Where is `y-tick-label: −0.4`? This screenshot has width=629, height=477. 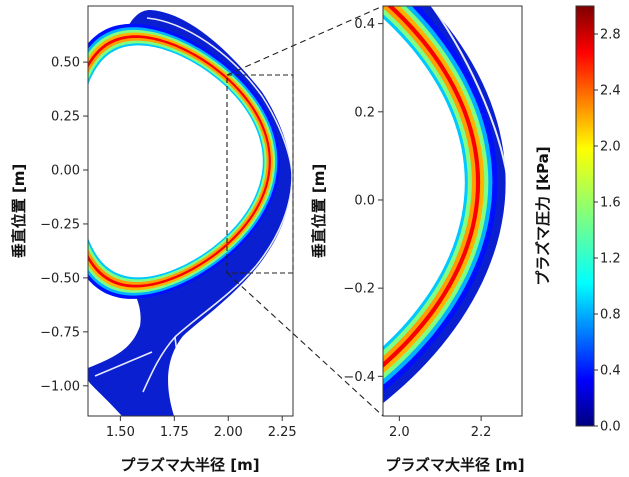
y-tick-label: −0.4 is located at coordinates (359, 377).